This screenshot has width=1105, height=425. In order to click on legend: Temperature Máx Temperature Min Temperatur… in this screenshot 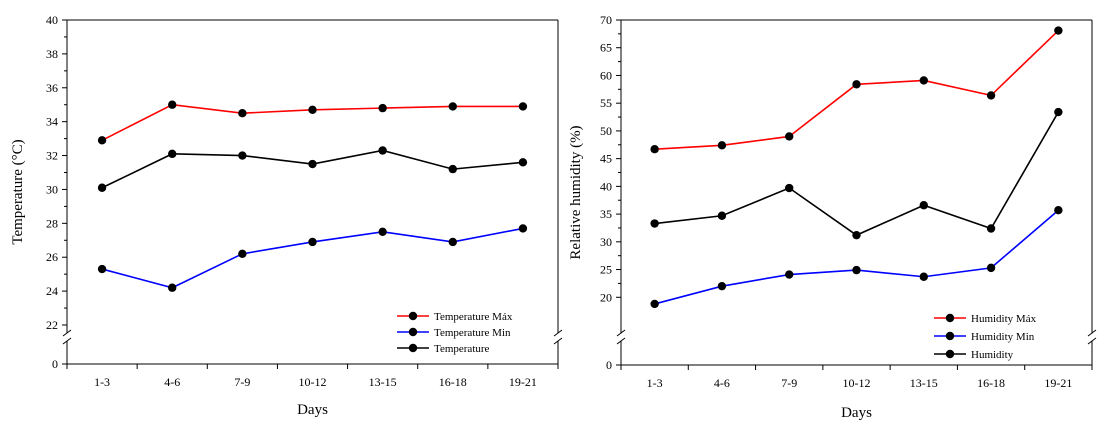, I will do `click(455, 333)`.